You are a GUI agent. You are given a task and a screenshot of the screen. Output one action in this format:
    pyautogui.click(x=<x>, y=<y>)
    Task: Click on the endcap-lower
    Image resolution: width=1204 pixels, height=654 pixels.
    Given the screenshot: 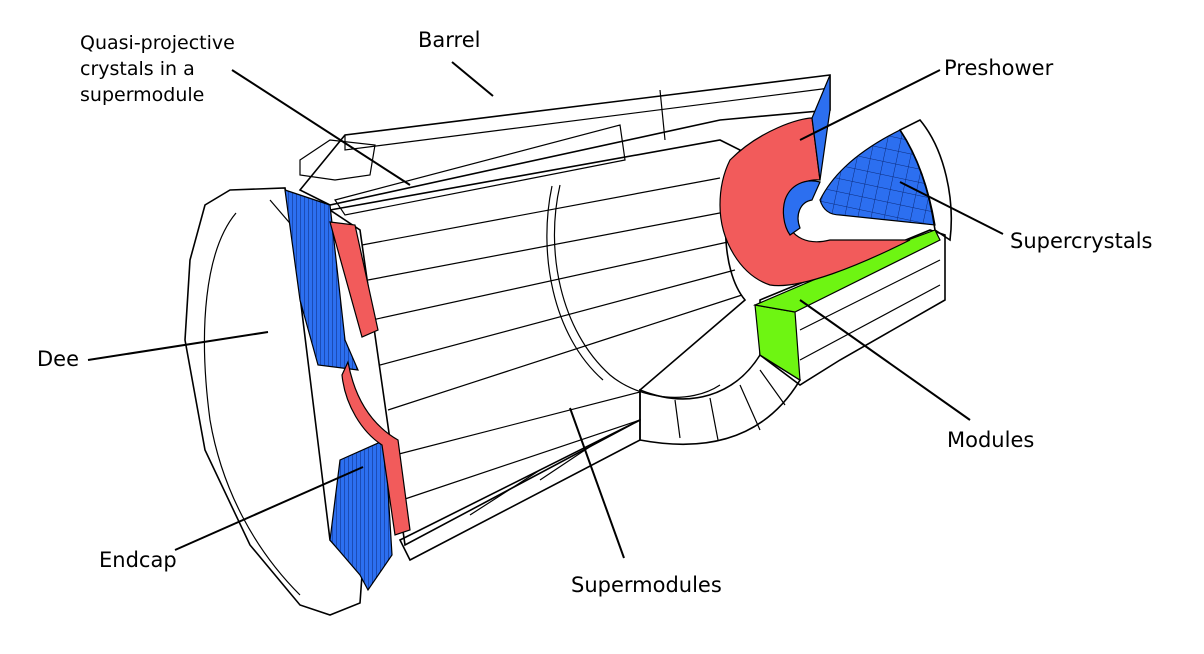 What is the action you would take?
    pyautogui.click(x=361, y=515)
    